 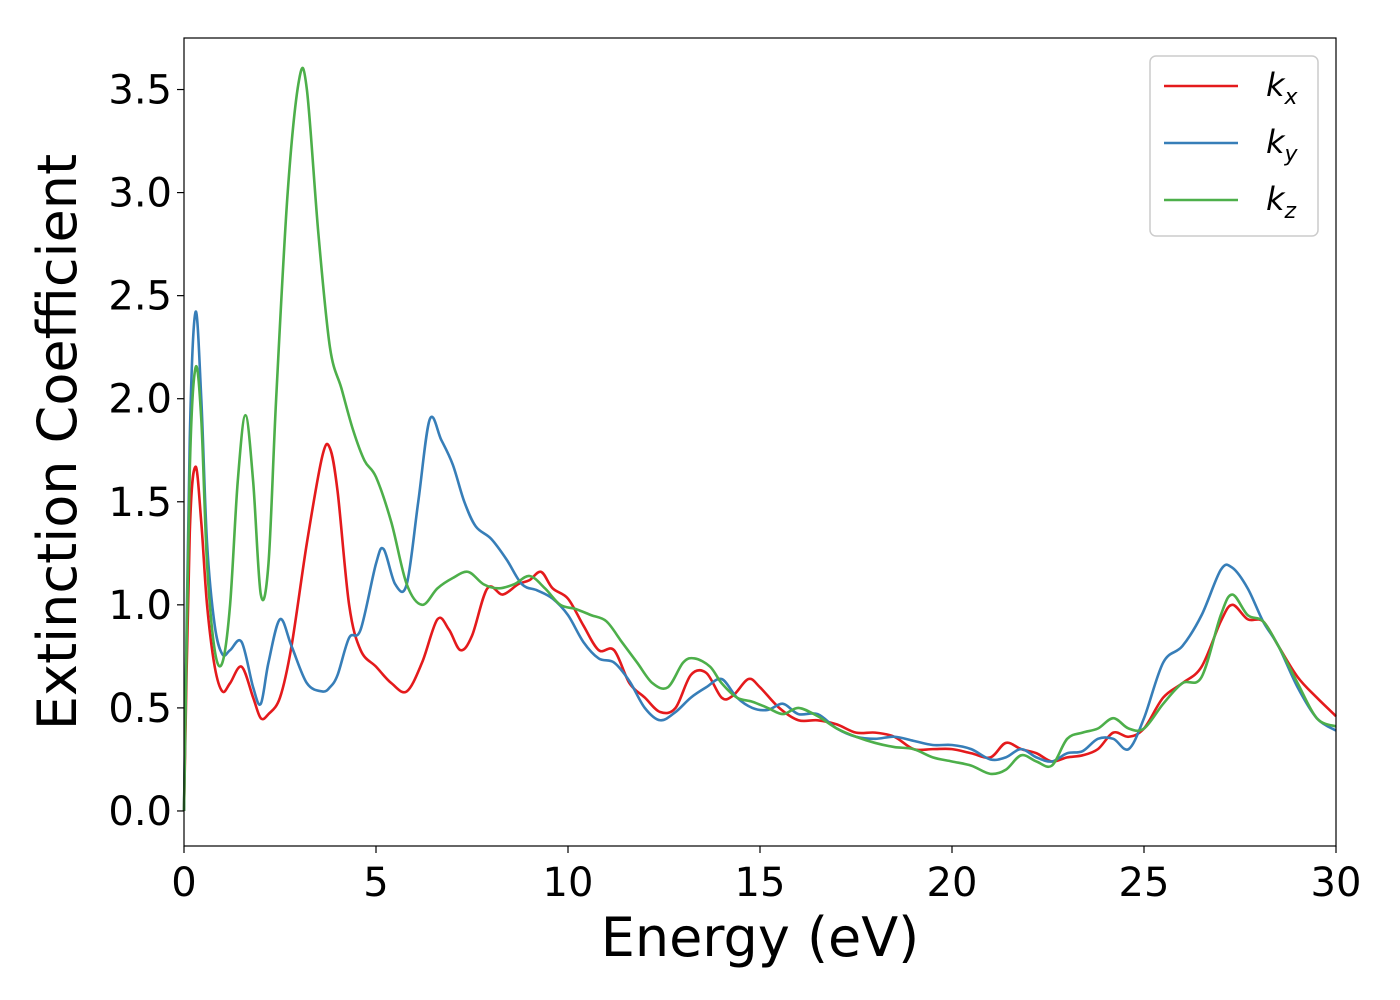 What do you see at coordinates (57, 442) in the screenshot?
I see `y-axis-label: Extinction Coefficient` at bounding box center [57, 442].